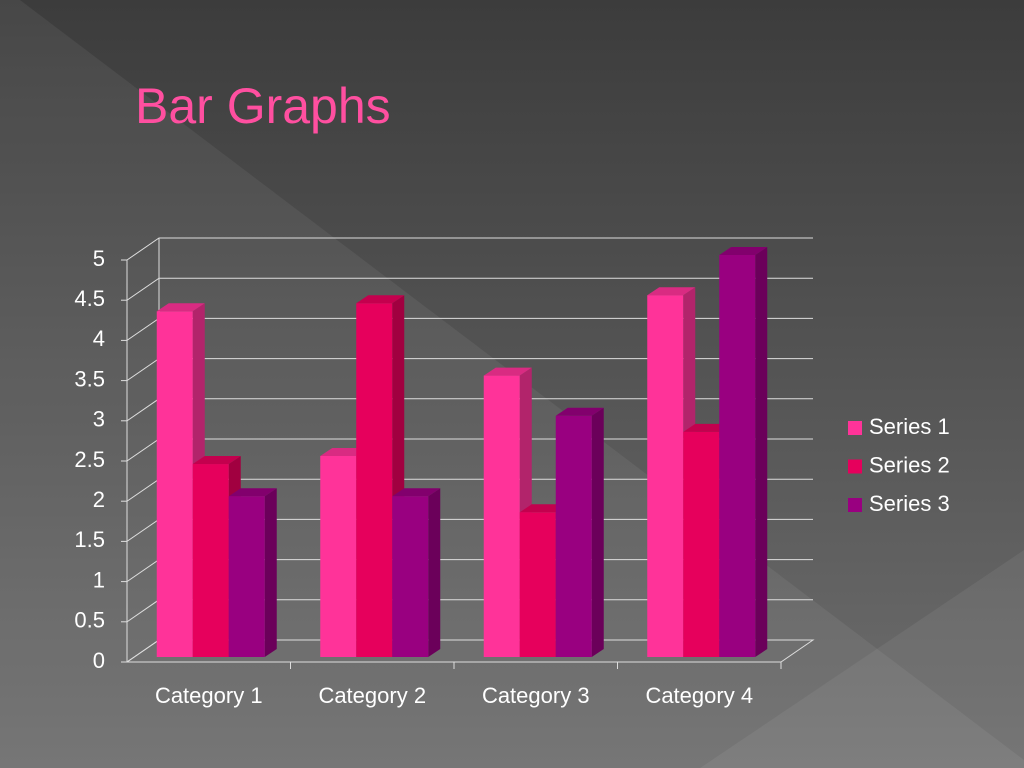 This screenshot has height=768, width=1024. What do you see at coordinates (89, 378) in the screenshot?
I see `y-tick-label: 3.5` at bounding box center [89, 378].